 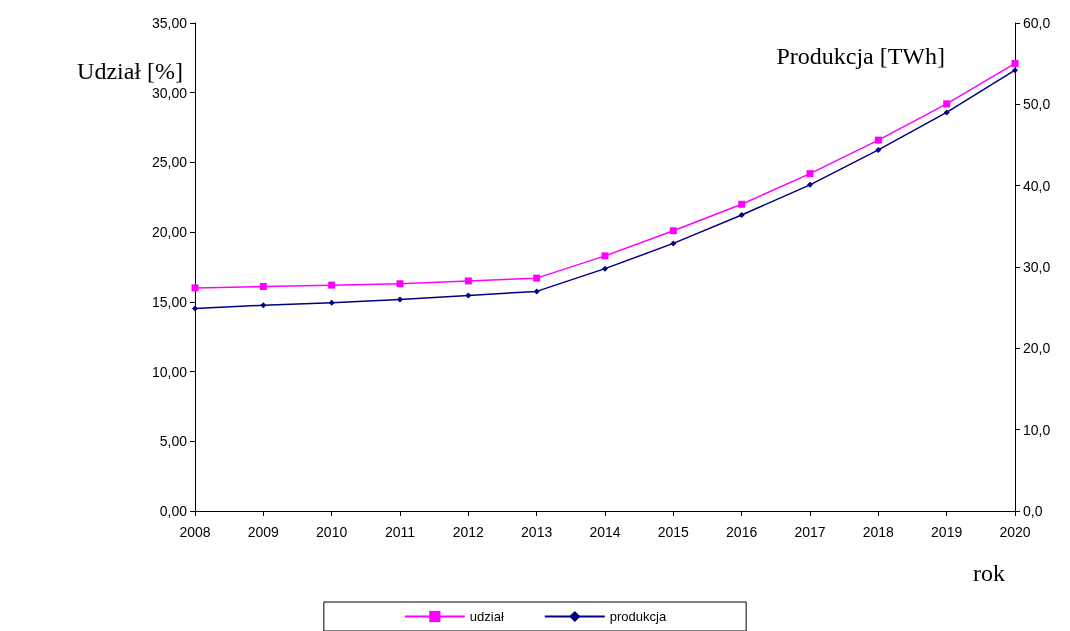 What do you see at coordinates (1037, 23) in the screenshot?
I see `y2-tick-label: 60,0` at bounding box center [1037, 23].